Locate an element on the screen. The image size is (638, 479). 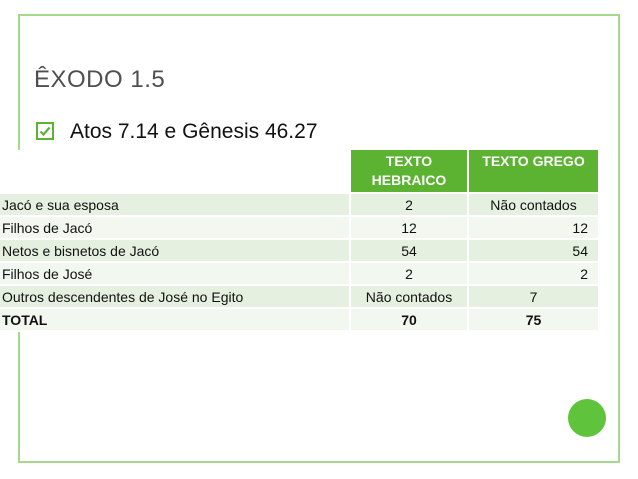
table-row: Netos e bisnetos de Jacó 54 54 is located at coordinates (300, 251).